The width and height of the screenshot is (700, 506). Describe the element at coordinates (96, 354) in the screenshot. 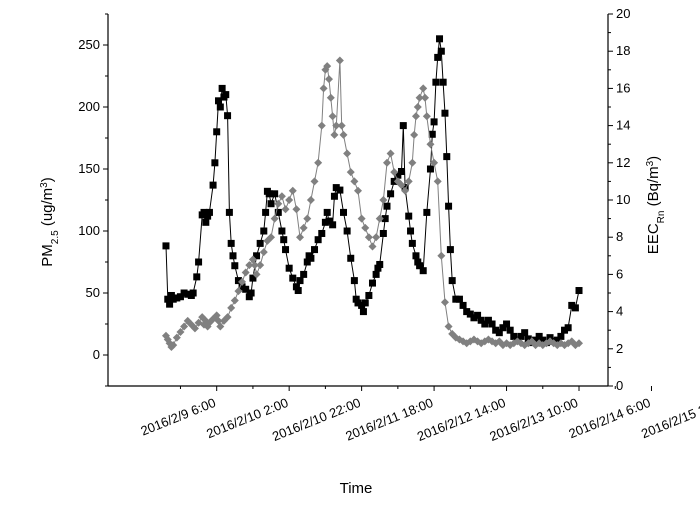

I see `left-y-tick-label: 0` at that location.